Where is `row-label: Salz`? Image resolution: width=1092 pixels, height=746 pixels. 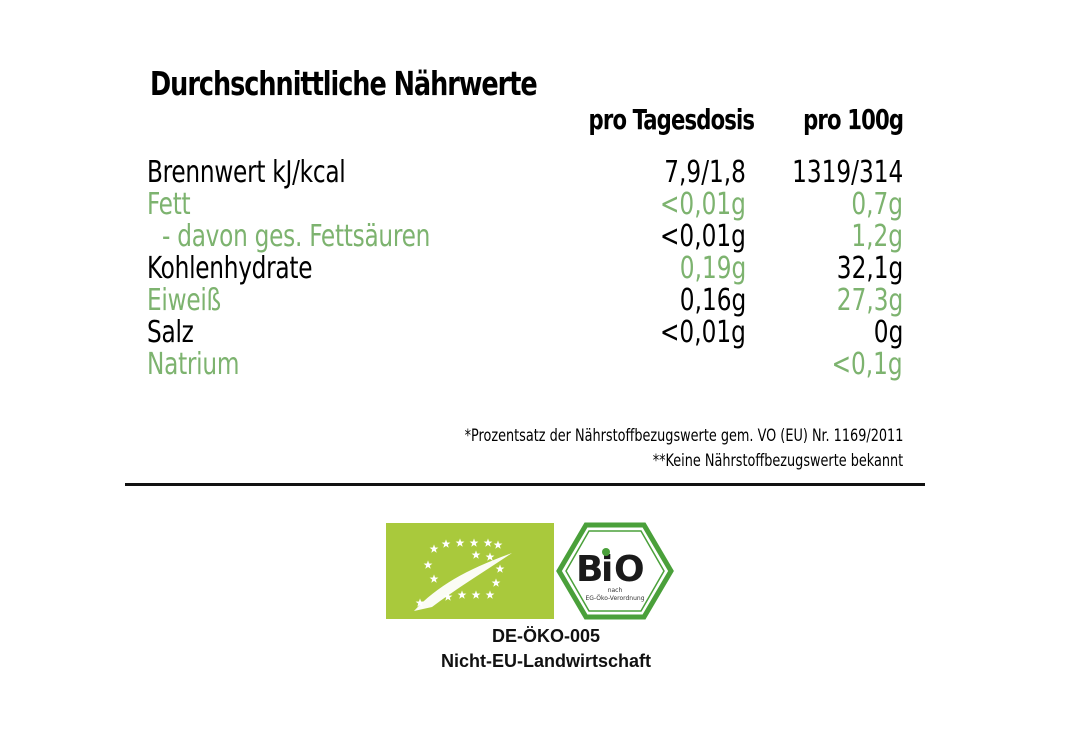
row-label: Salz is located at coordinates (170, 332).